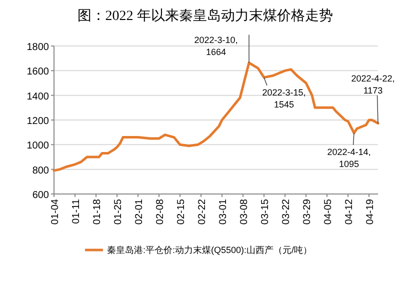  What do you see at coordinates (202, 211) in the screenshot?
I see `x-tick-label: 02-22` at bounding box center [202, 211].